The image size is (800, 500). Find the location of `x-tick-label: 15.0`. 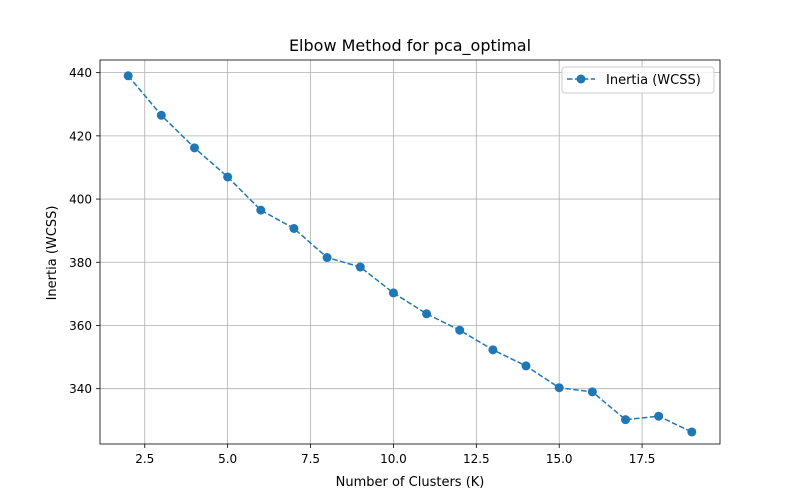

x-tick-label: 15.0 is located at coordinates (559, 459).